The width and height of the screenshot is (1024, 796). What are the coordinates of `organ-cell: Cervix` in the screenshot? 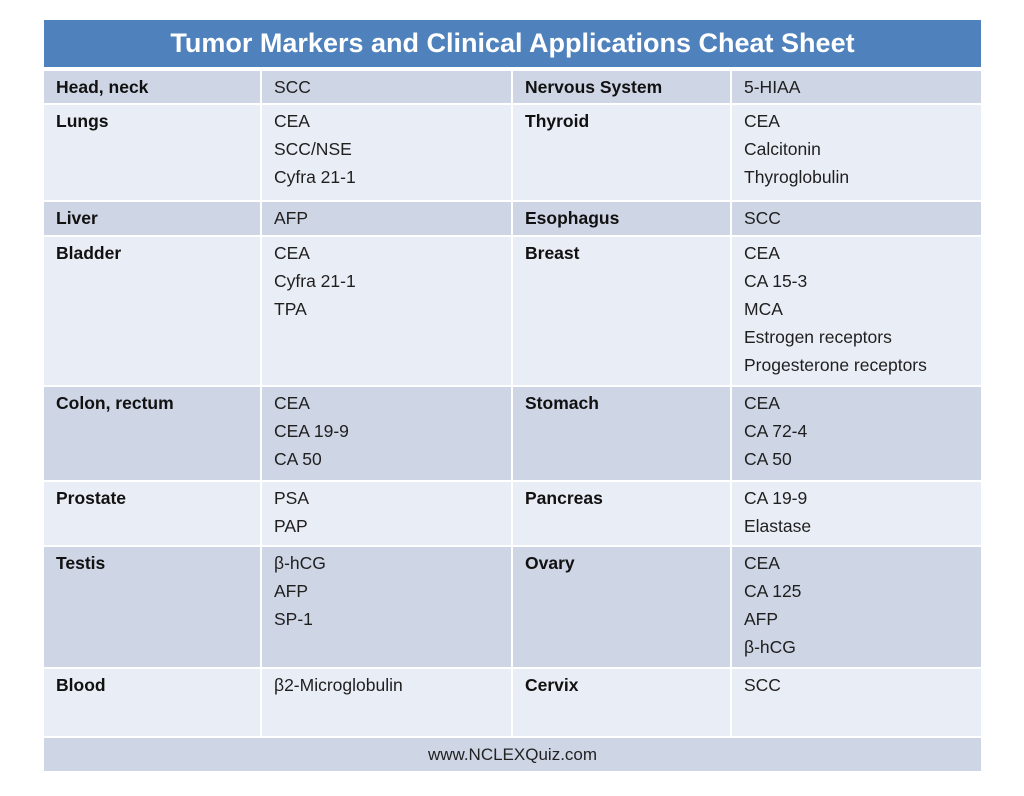 It's located at (621, 702).